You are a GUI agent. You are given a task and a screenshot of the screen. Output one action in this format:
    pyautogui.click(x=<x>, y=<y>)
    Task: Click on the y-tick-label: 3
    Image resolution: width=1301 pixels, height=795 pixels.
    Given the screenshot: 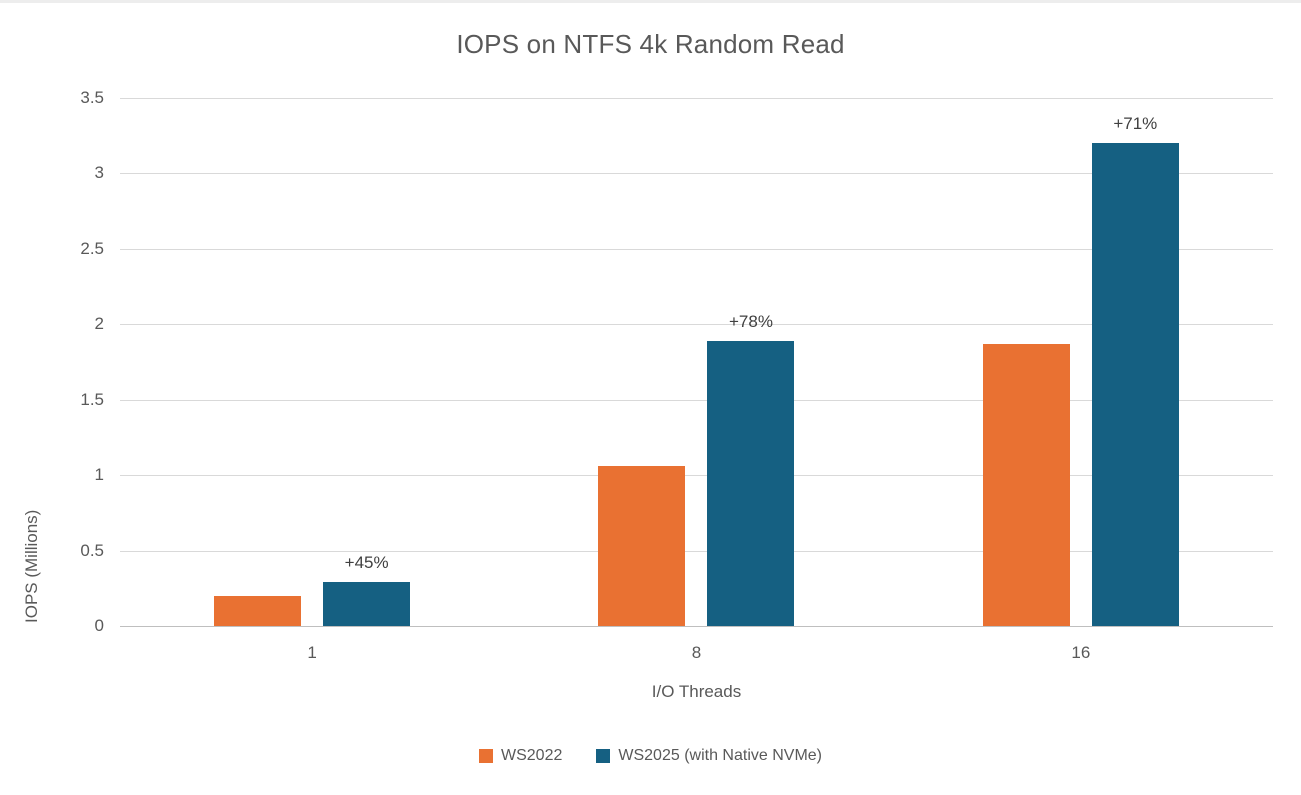 What is the action you would take?
    pyautogui.click(x=99, y=173)
    